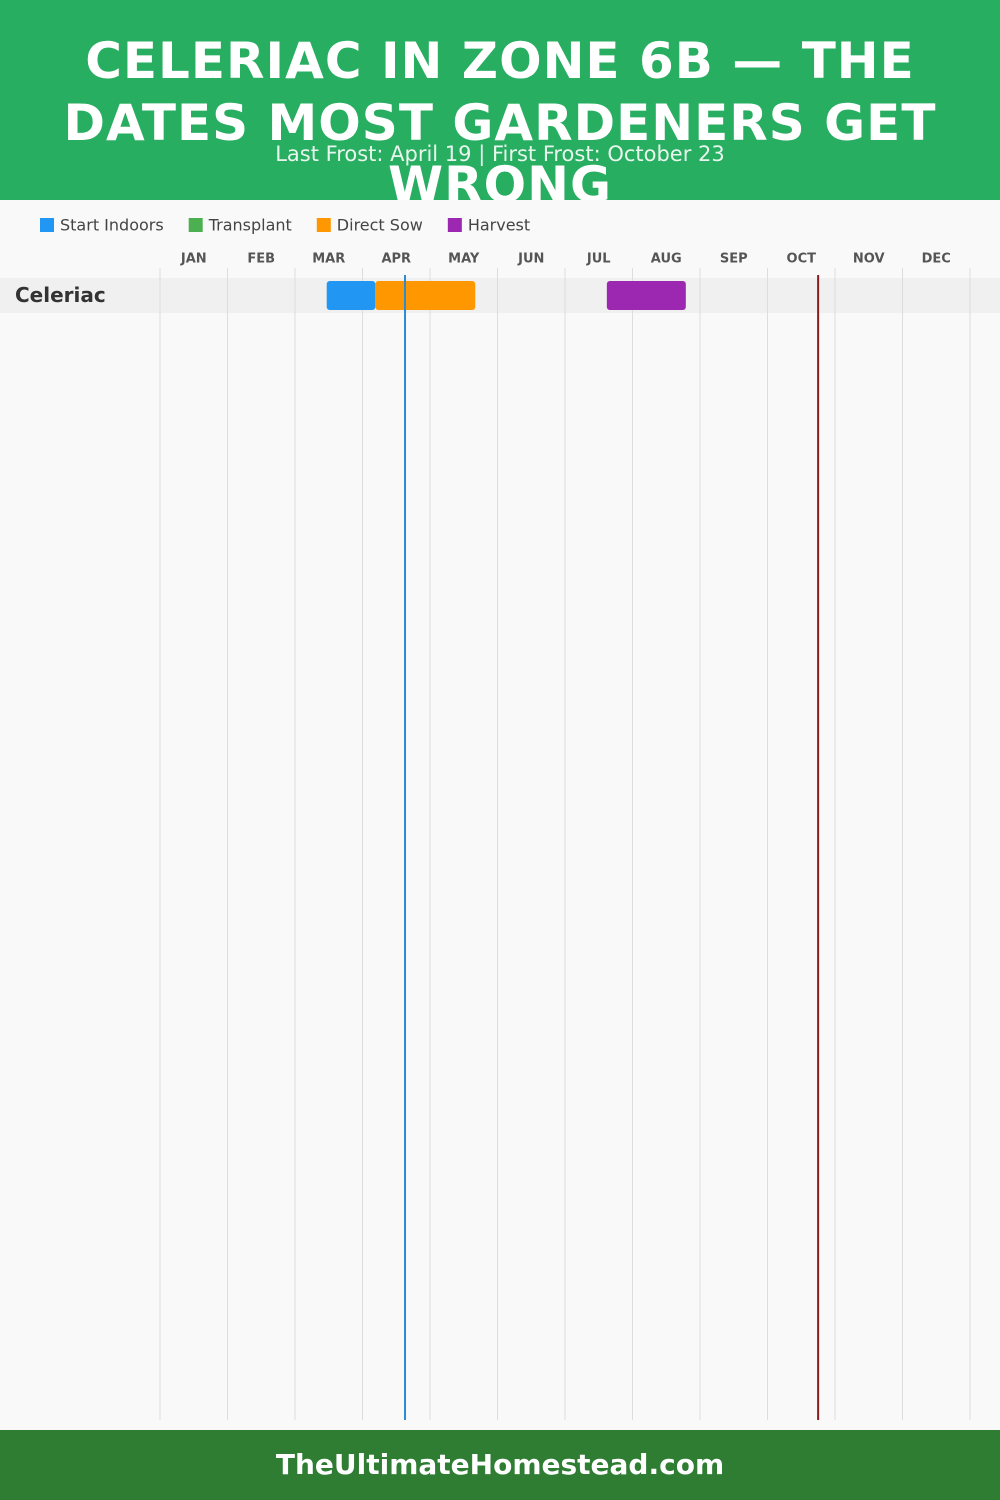  What do you see at coordinates (500, 1465) in the screenshot?
I see `footer: TheUltimateHomestead.com` at bounding box center [500, 1465].